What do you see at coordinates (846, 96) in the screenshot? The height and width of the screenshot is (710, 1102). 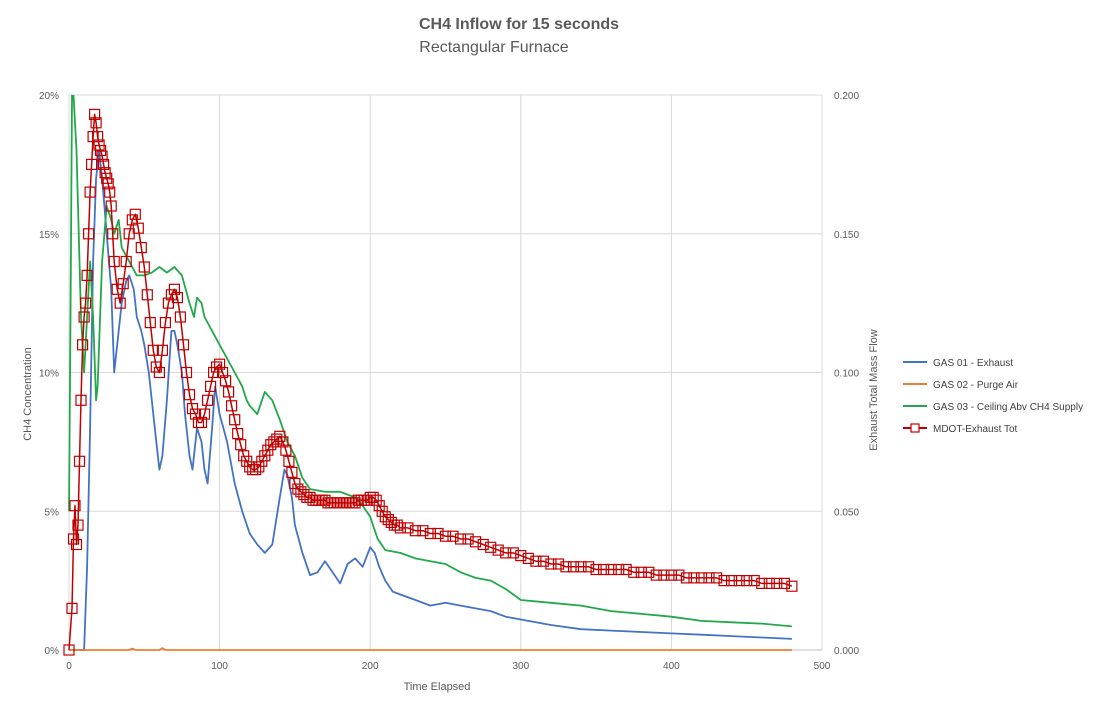 I see `y2-tick-label: 0.200` at bounding box center [846, 96].